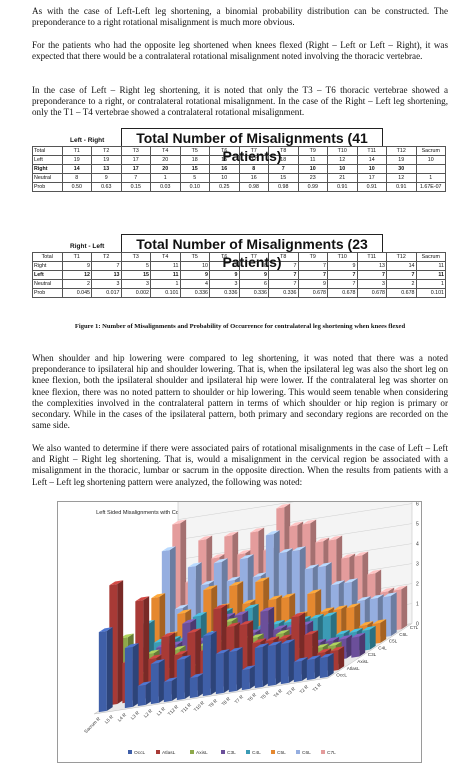  I want to click on table-cell: 0.63, so click(106, 187).